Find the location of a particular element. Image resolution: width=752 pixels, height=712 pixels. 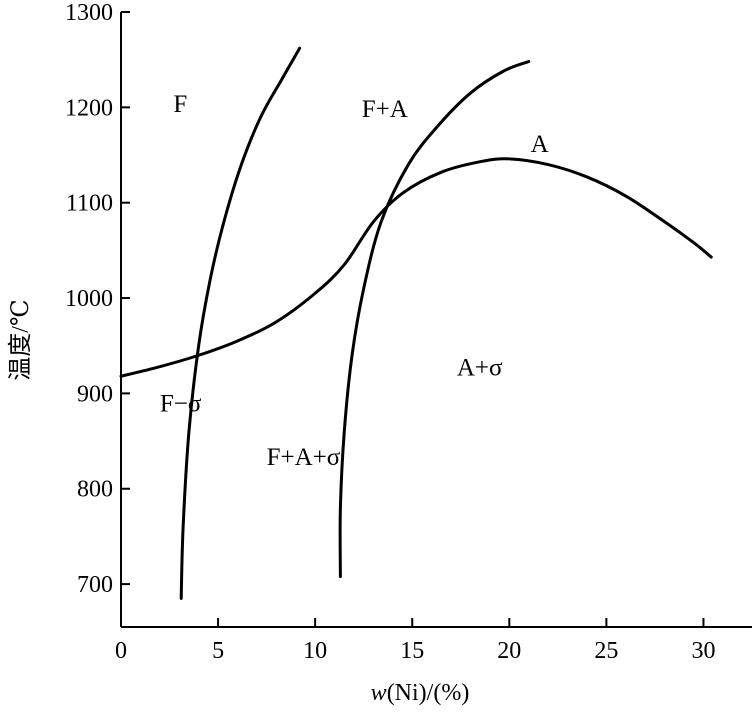

x-tick-label: 30 is located at coordinates (703, 651).